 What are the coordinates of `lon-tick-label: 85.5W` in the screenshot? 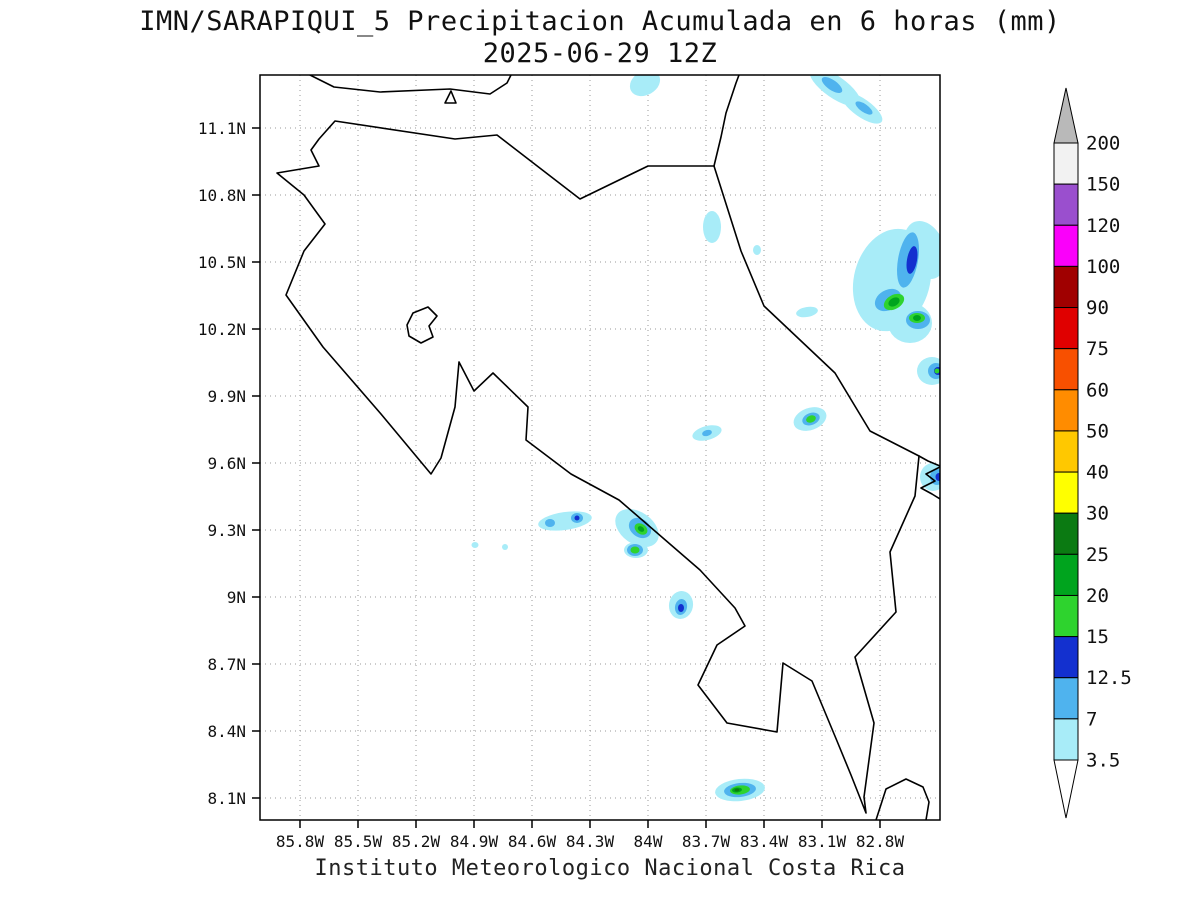 It's located at (358, 841).